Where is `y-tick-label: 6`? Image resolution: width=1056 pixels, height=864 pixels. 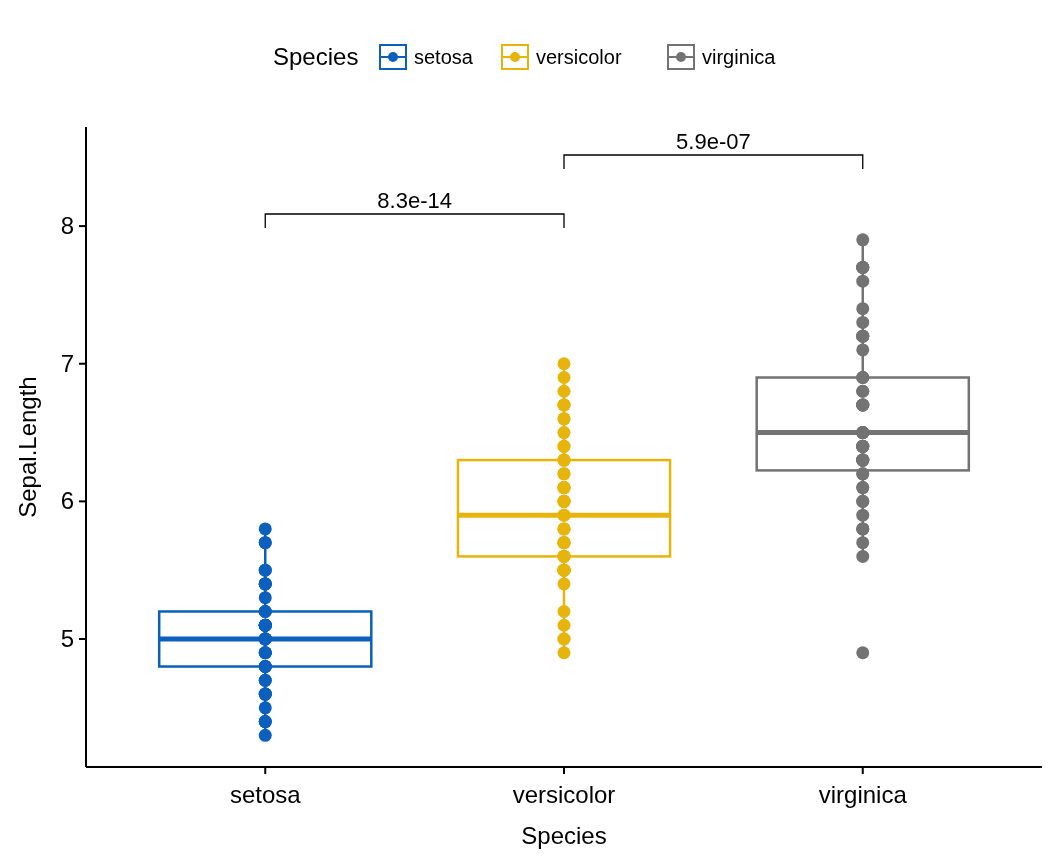
y-tick-label: 6 is located at coordinates (67, 501).